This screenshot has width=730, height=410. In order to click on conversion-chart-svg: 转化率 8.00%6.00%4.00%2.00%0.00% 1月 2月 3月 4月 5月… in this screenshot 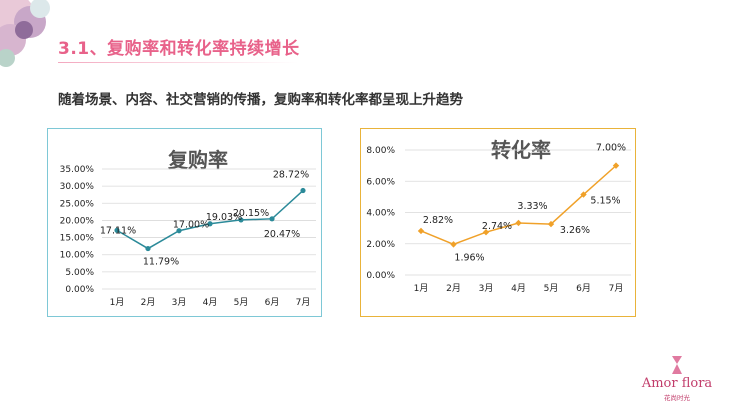, I will do `click(498, 216)`.